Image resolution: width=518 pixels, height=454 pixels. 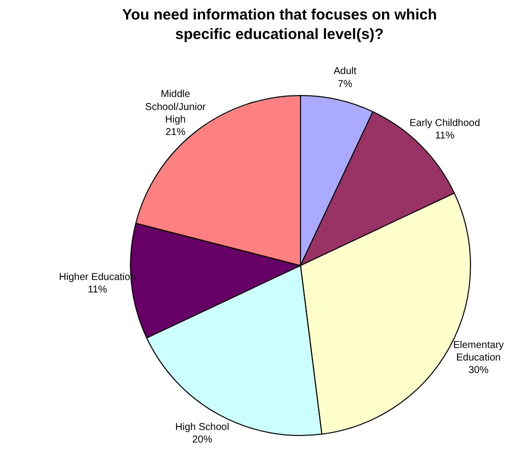 I want to click on data-label: 30%, so click(x=478, y=370).